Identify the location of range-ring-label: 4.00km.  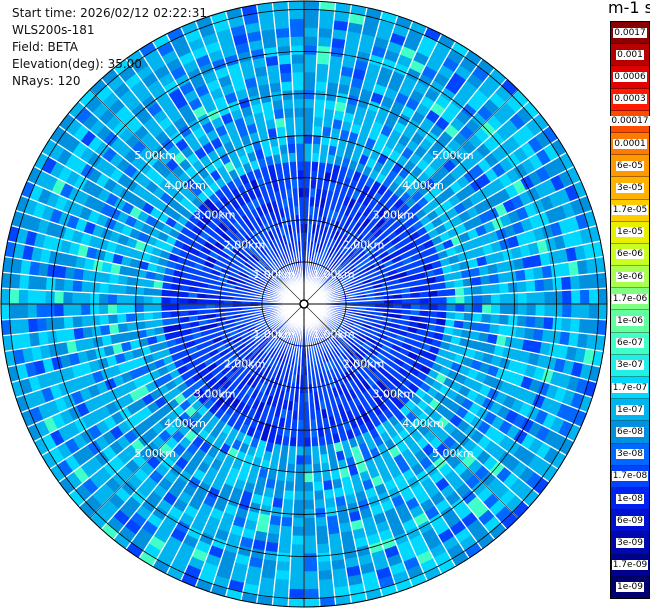
(423, 423).